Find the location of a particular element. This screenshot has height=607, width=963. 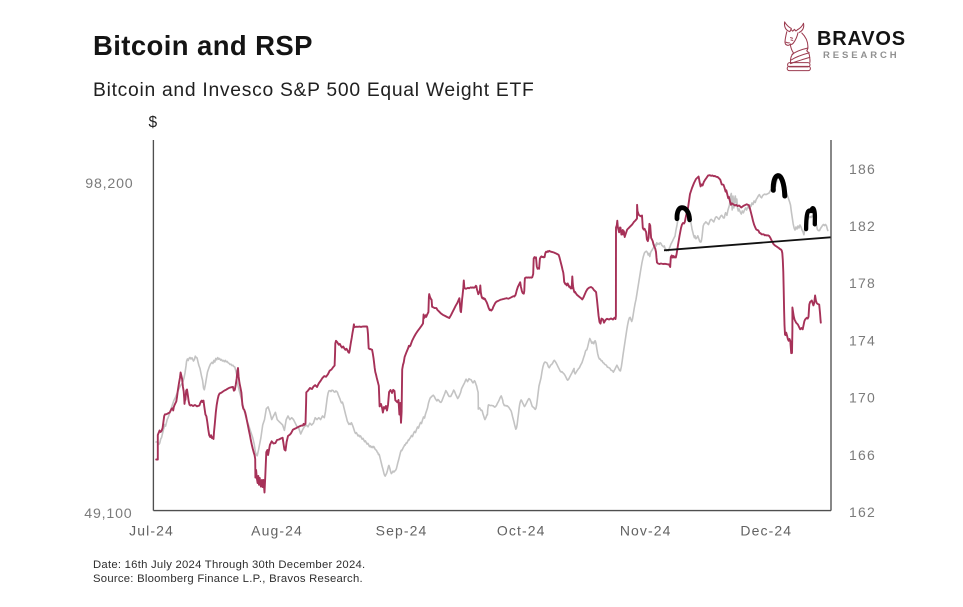

svg-text: 178 is located at coordinates (862, 283).